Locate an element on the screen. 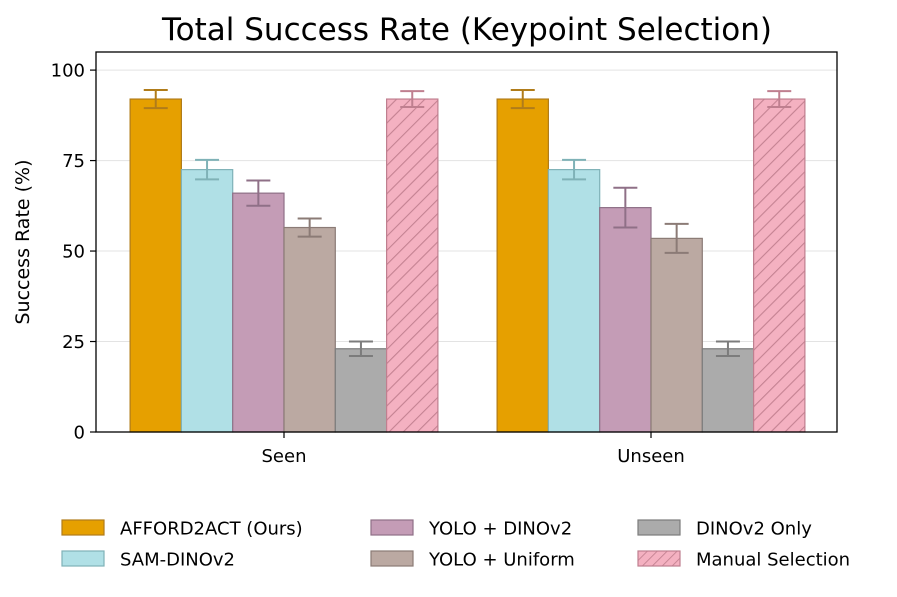  y-axis-label: Success Rate (%) is located at coordinates (23, 241).